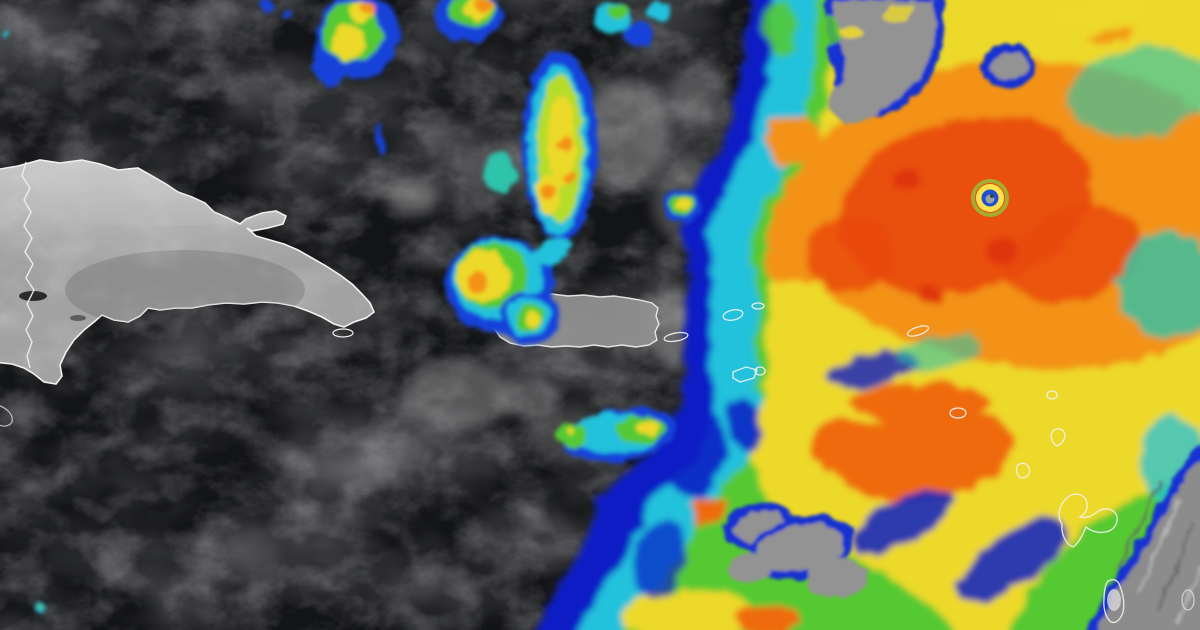  What do you see at coordinates (1052, 395) in the screenshot?
I see `island-outline-st-kitts` at bounding box center [1052, 395].